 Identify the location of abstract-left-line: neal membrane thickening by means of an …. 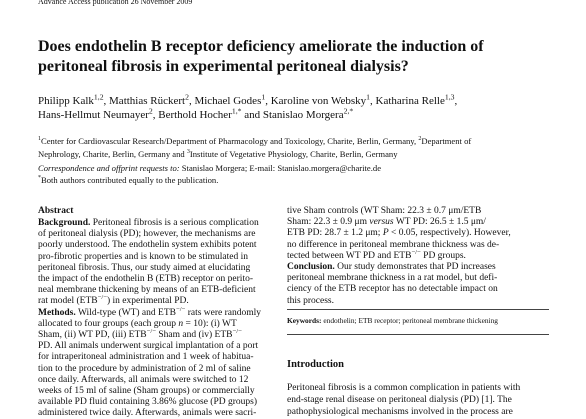
(147, 290).